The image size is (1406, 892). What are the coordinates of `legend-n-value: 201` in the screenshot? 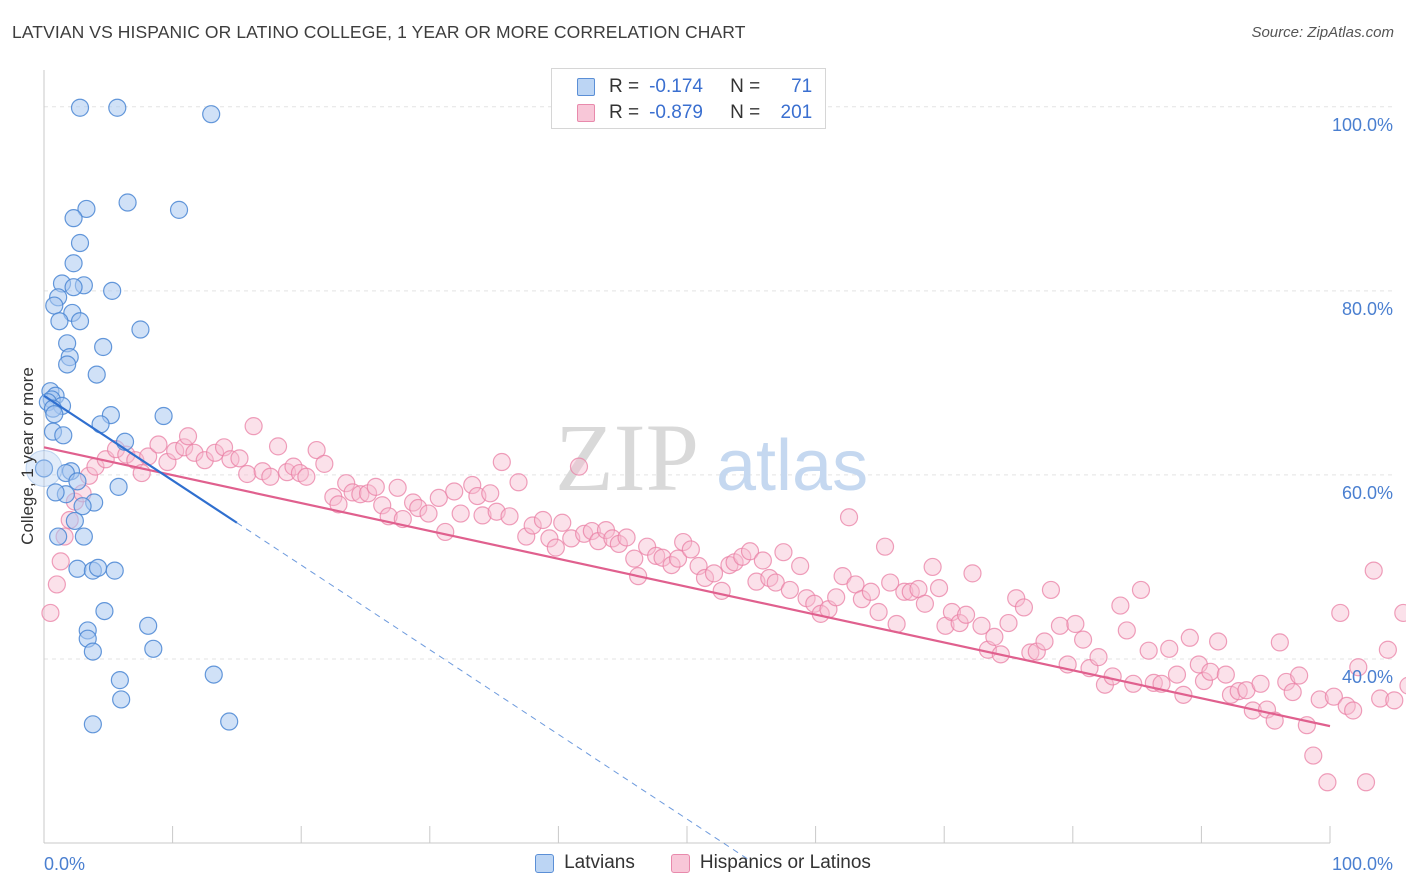 It's located at (796, 112).